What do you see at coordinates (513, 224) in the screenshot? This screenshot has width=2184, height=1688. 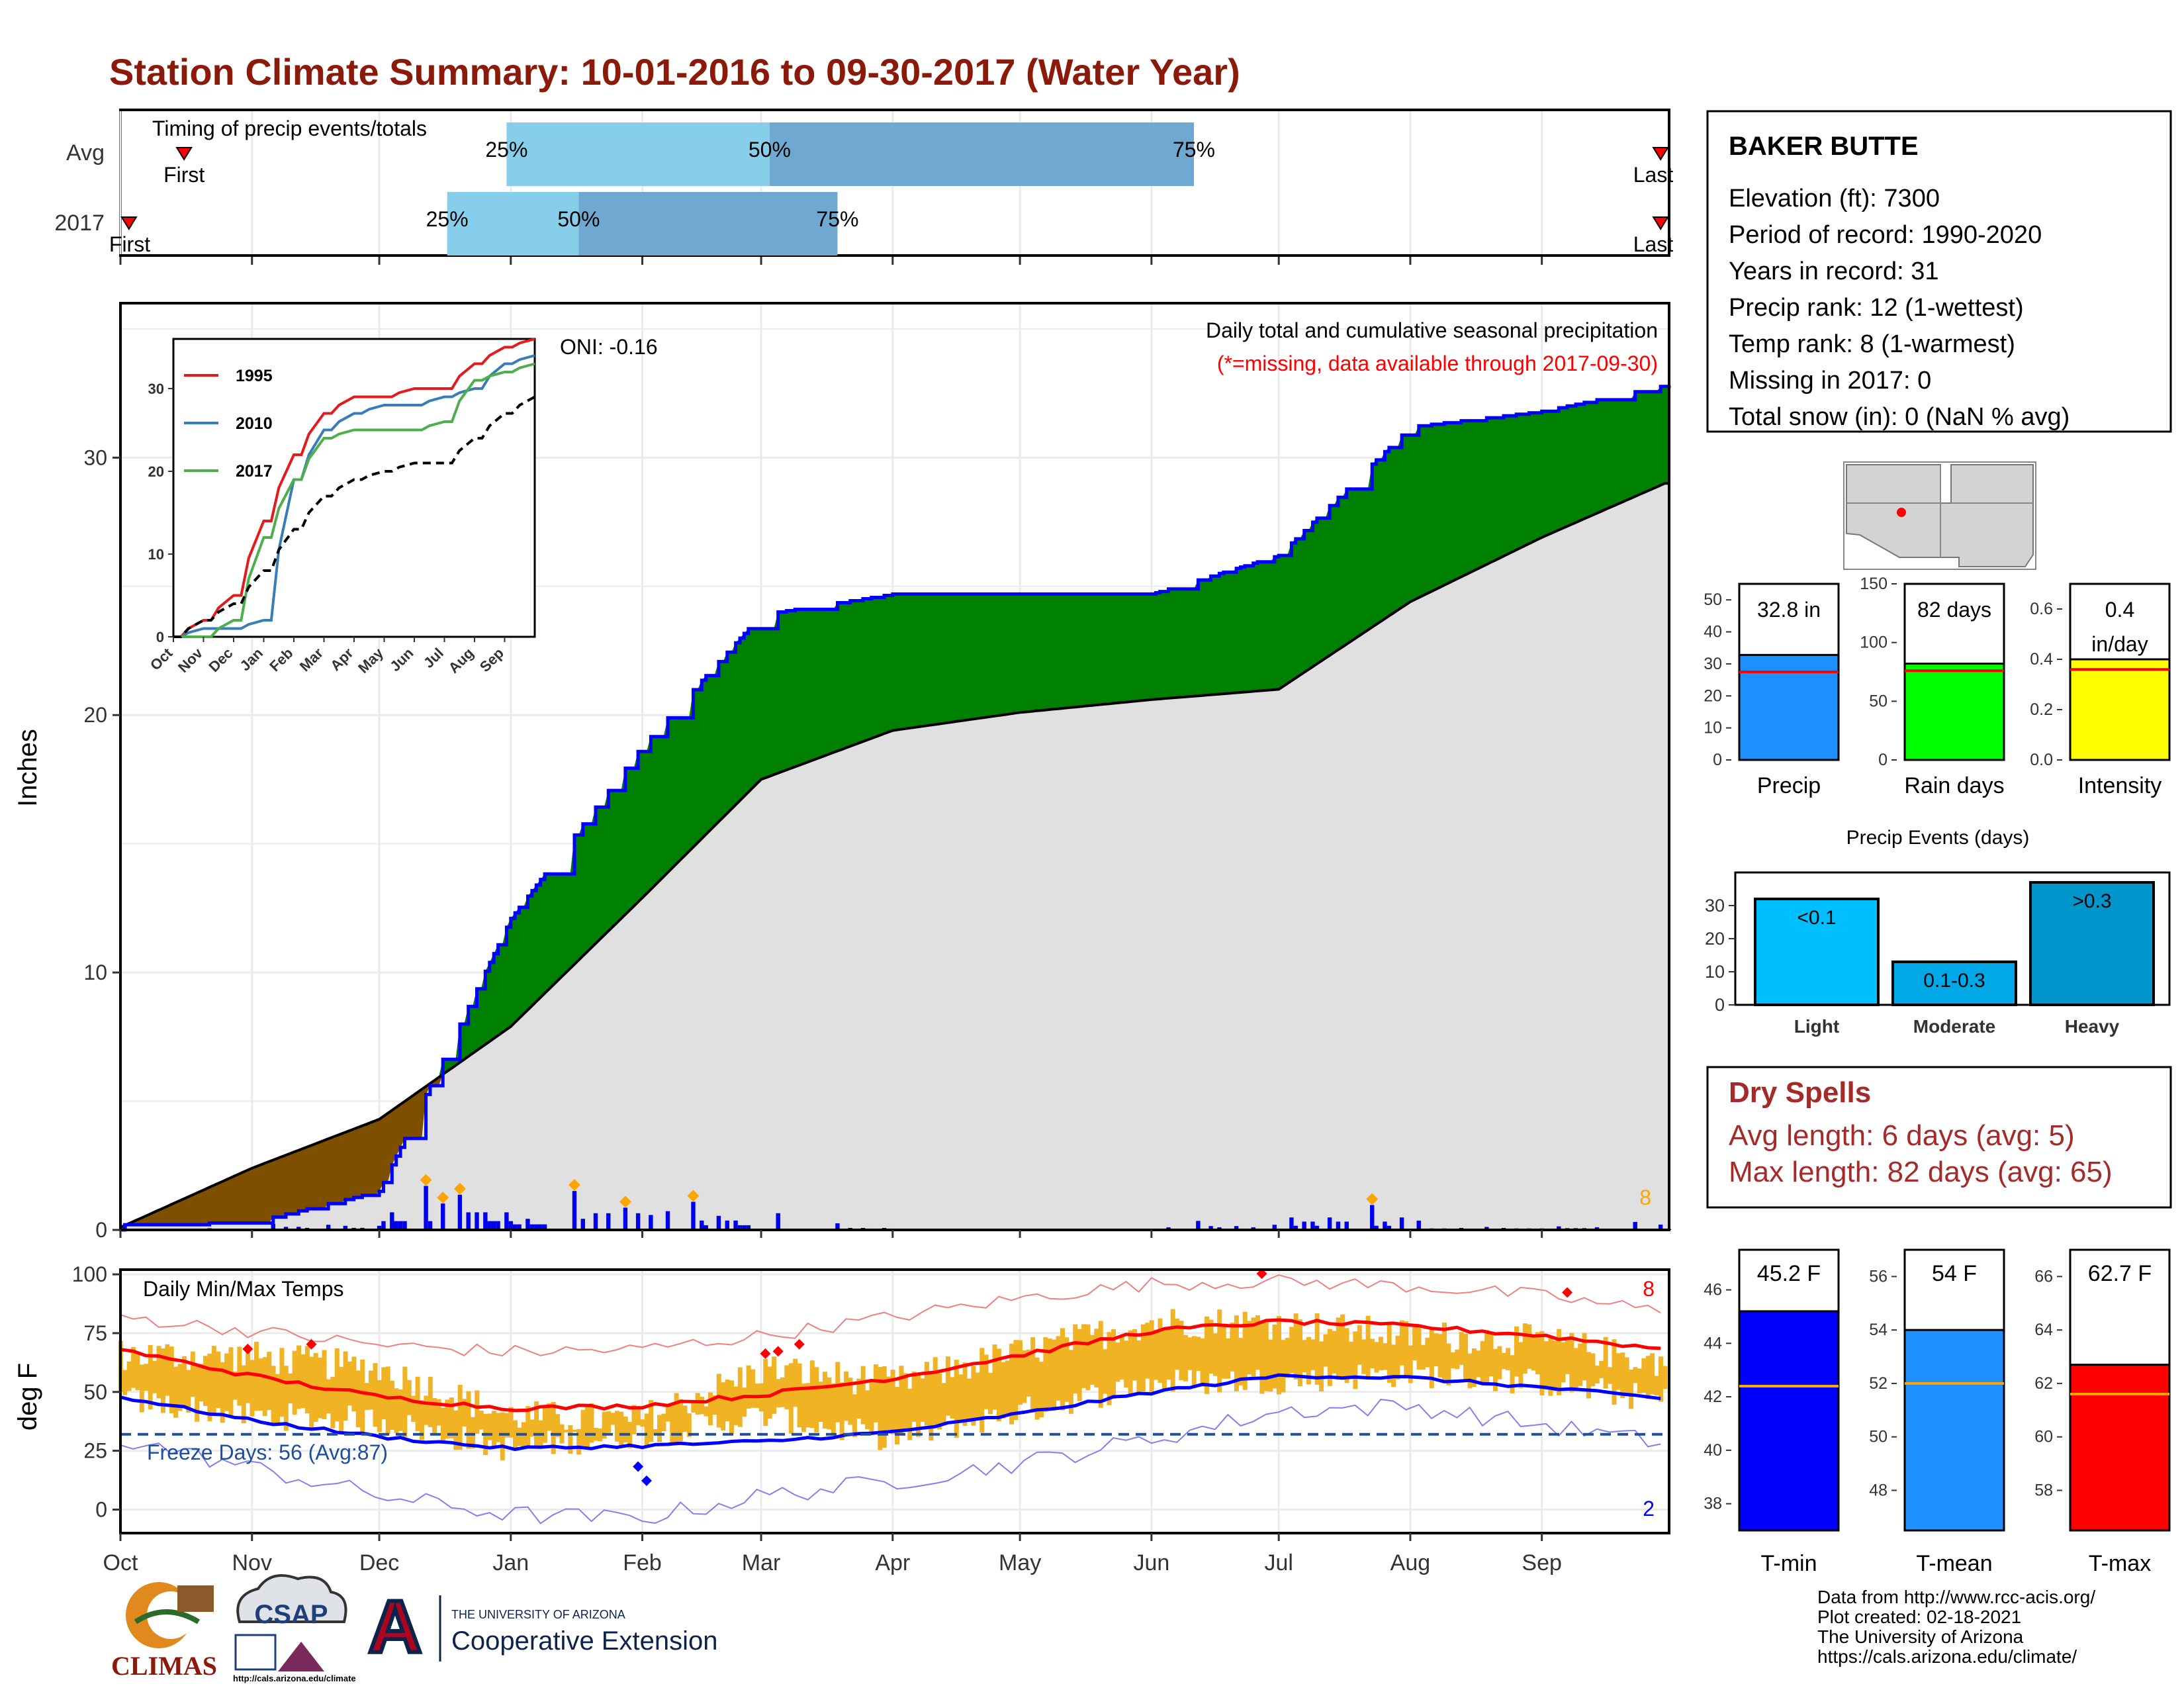 I see `timing-bar-q1` at bounding box center [513, 224].